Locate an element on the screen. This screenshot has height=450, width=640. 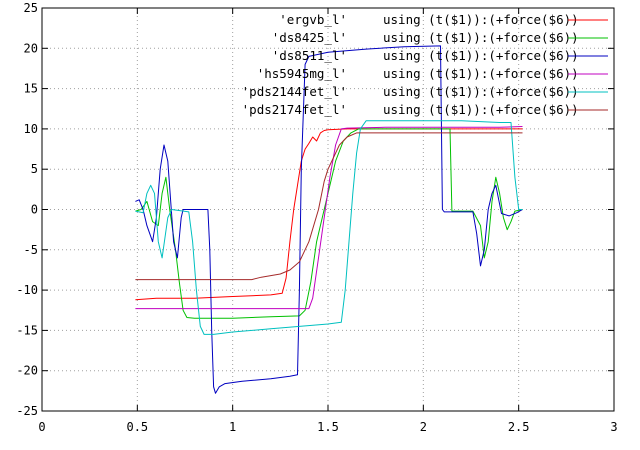
legend-series-name: 'pds2174fet_l' is located at coordinates (294, 109).